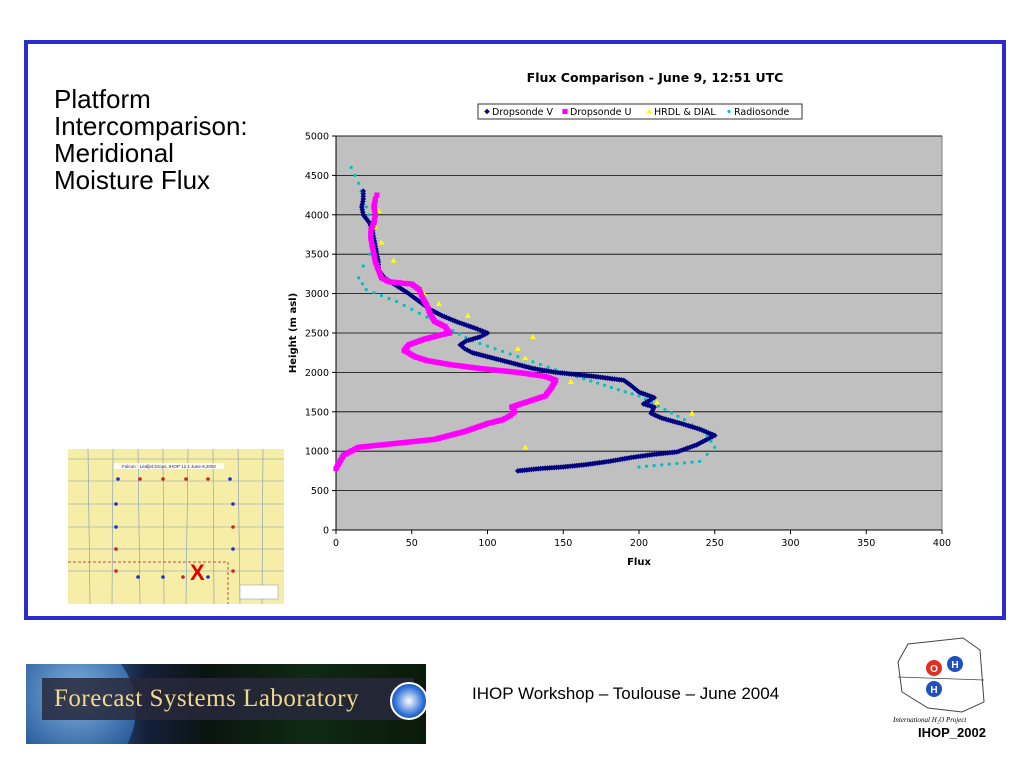 The width and height of the screenshot is (1024, 768). What do you see at coordinates (523, 112) in the screenshot?
I see `legend-label: Dropsonde V` at bounding box center [523, 112].